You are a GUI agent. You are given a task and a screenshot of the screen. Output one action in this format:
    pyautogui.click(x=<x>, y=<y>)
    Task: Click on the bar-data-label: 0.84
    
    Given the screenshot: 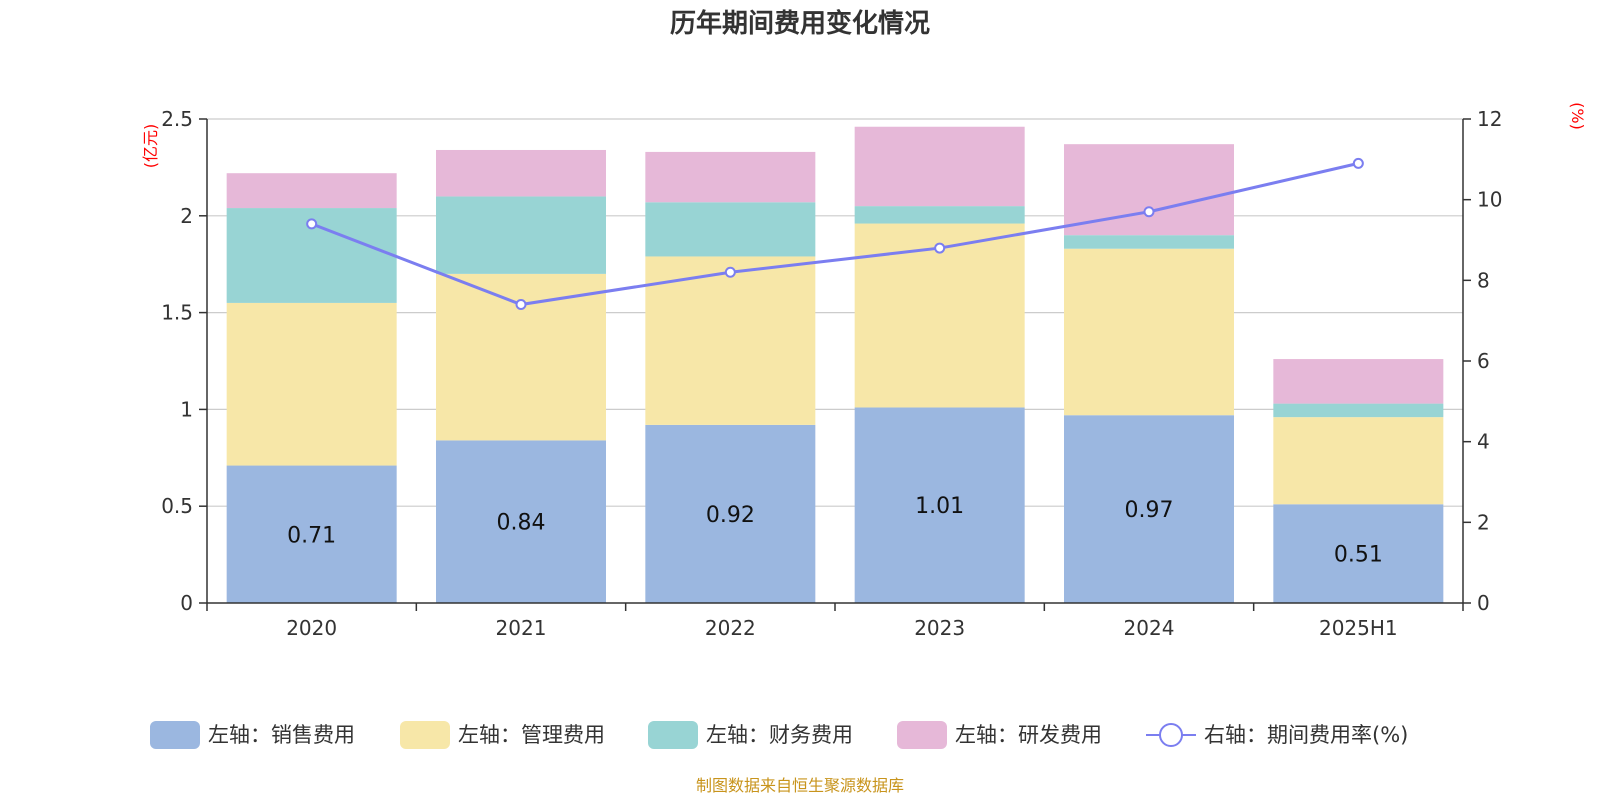 What is the action you would take?
    pyautogui.click(x=521, y=523)
    